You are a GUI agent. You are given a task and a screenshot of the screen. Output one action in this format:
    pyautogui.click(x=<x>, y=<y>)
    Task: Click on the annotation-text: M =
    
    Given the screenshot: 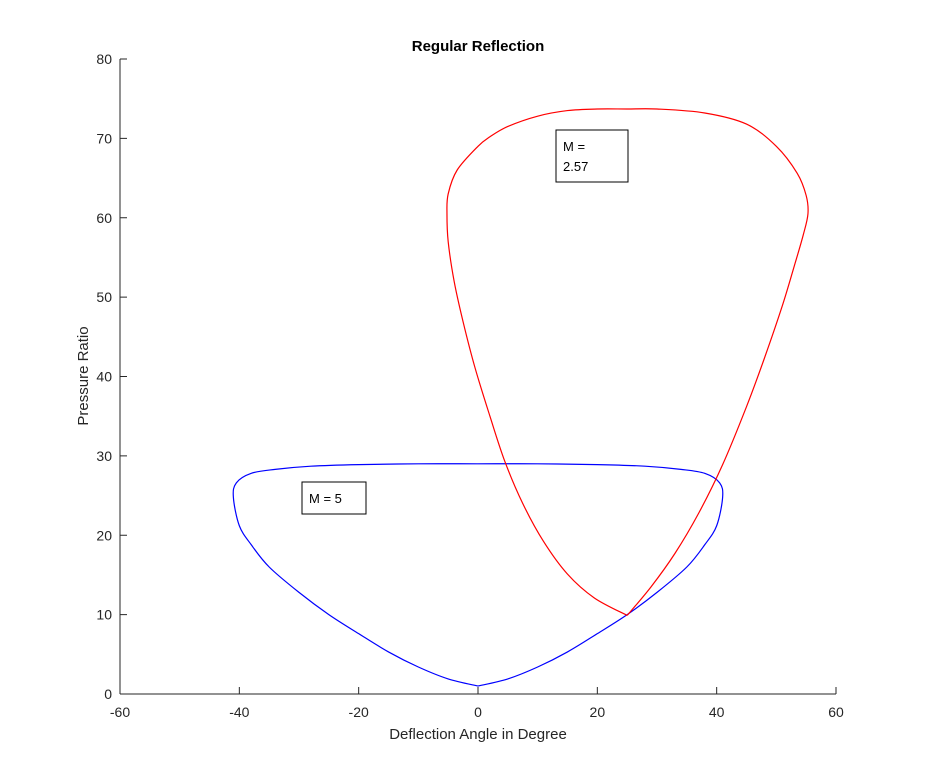 What is the action you would take?
    pyautogui.click(x=574, y=146)
    